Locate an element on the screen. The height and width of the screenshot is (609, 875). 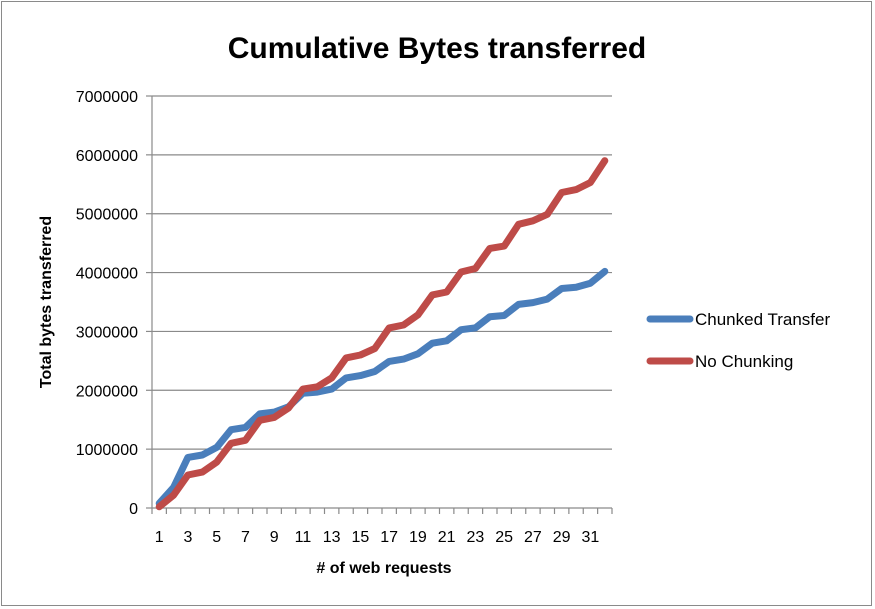
x-tick-label: 15 is located at coordinates (361, 537).